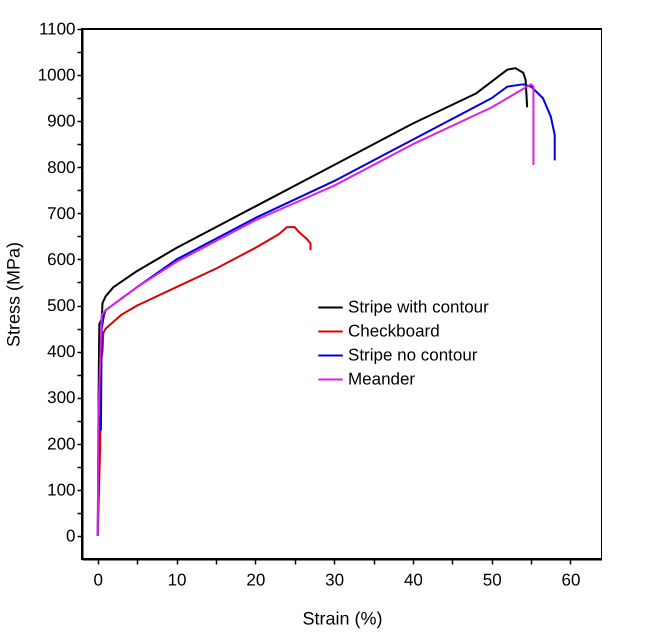  What do you see at coordinates (413, 580) in the screenshot?
I see `x-tick-label: 40` at bounding box center [413, 580].